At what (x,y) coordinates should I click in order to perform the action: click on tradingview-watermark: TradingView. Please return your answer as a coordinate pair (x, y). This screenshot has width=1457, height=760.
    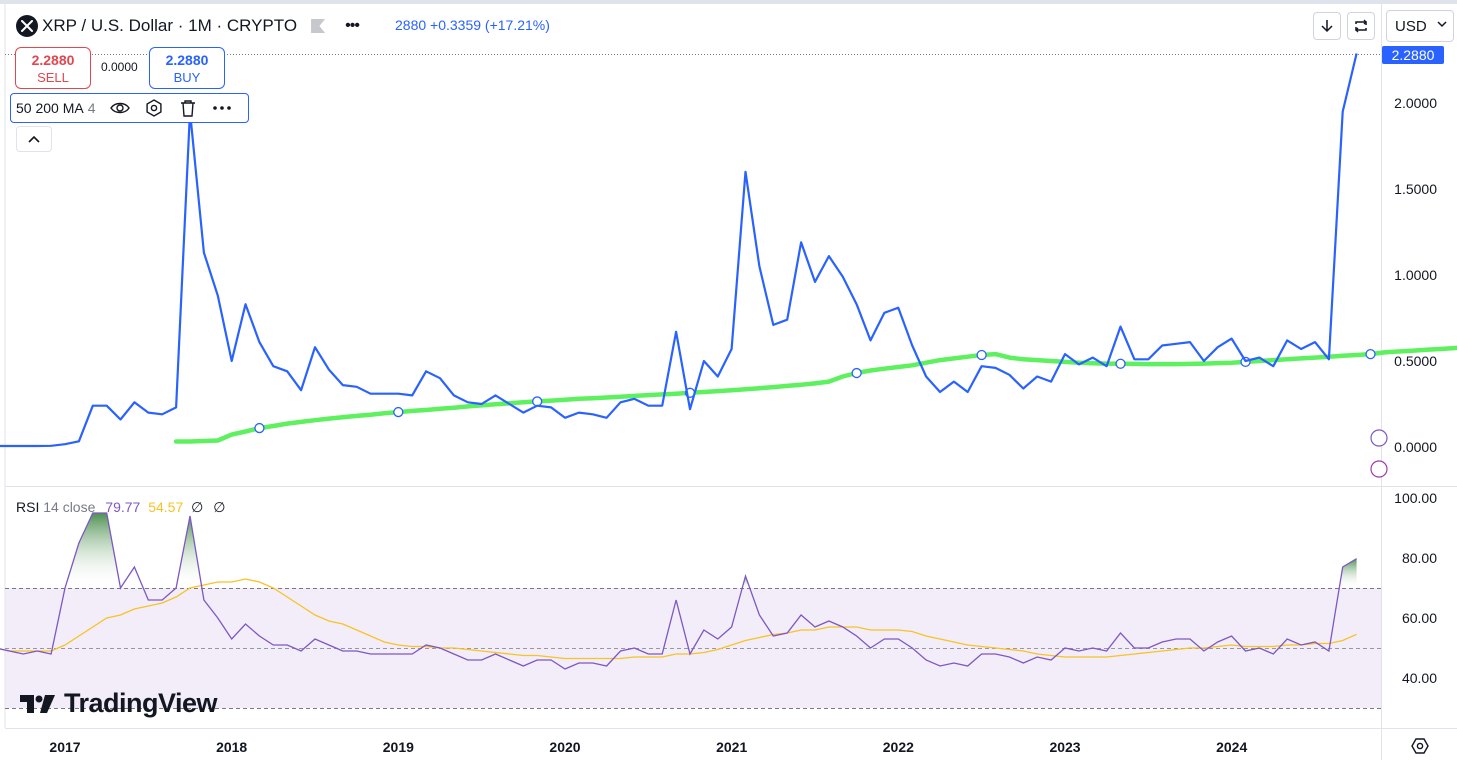
    Looking at the image, I should click on (119, 703).